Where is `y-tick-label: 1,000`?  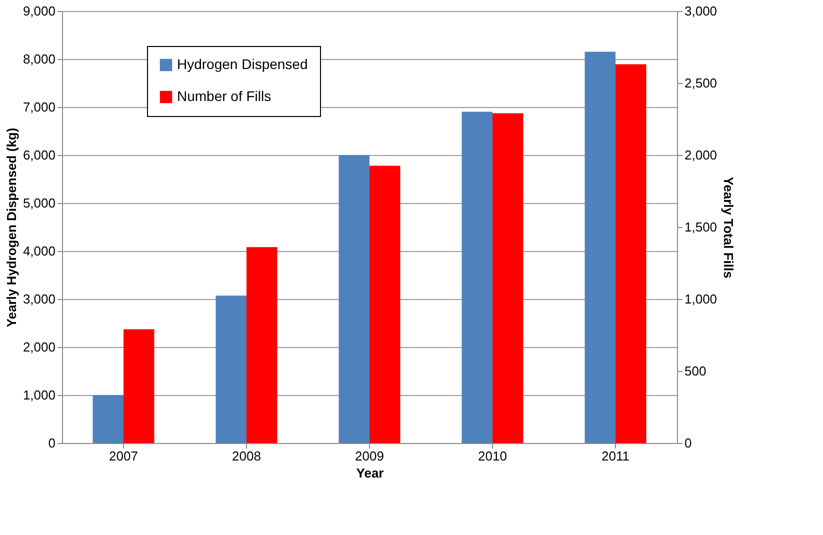 y-tick-label: 1,000 is located at coordinates (39, 395).